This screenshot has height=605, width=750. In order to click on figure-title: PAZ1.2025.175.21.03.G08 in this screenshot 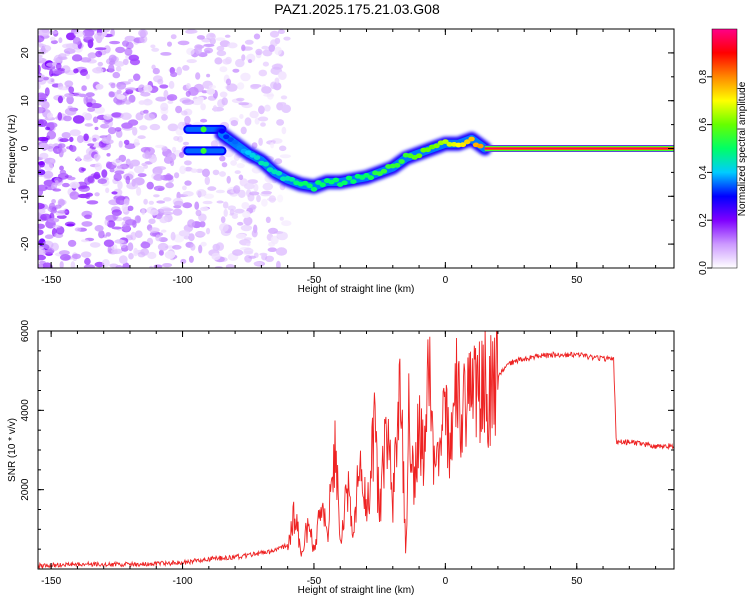, I will do `click(357, 9)`.